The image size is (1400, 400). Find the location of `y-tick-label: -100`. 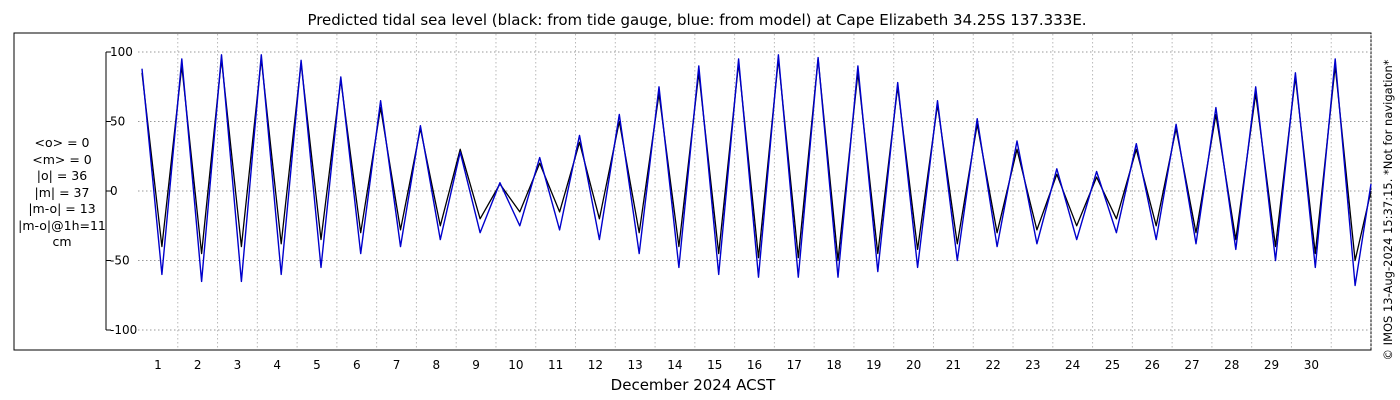

y-tick-label: -100 is located at coordinates (123, 330).